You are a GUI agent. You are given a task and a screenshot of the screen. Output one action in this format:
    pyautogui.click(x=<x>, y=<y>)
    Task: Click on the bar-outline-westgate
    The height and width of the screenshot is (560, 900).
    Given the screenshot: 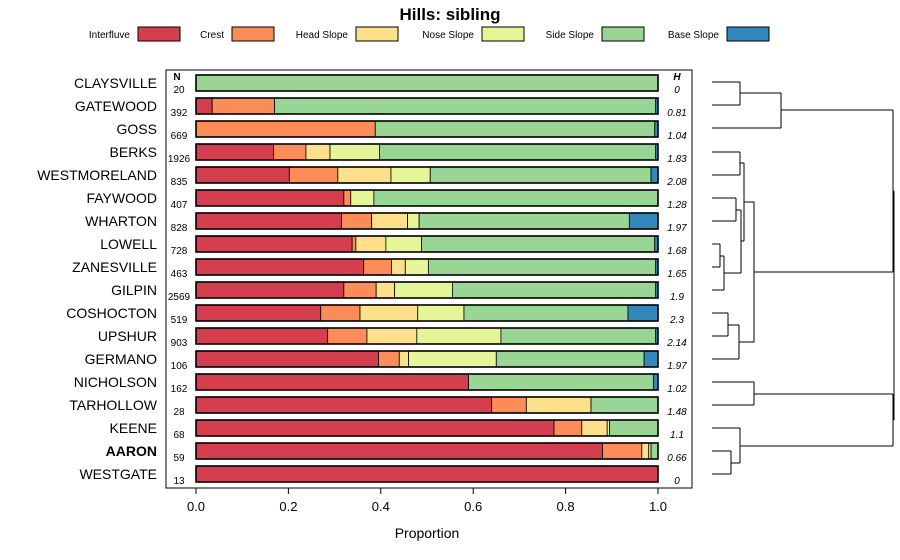 What is the action you would take?
    pyautogui.click(x=427, y=474)
    